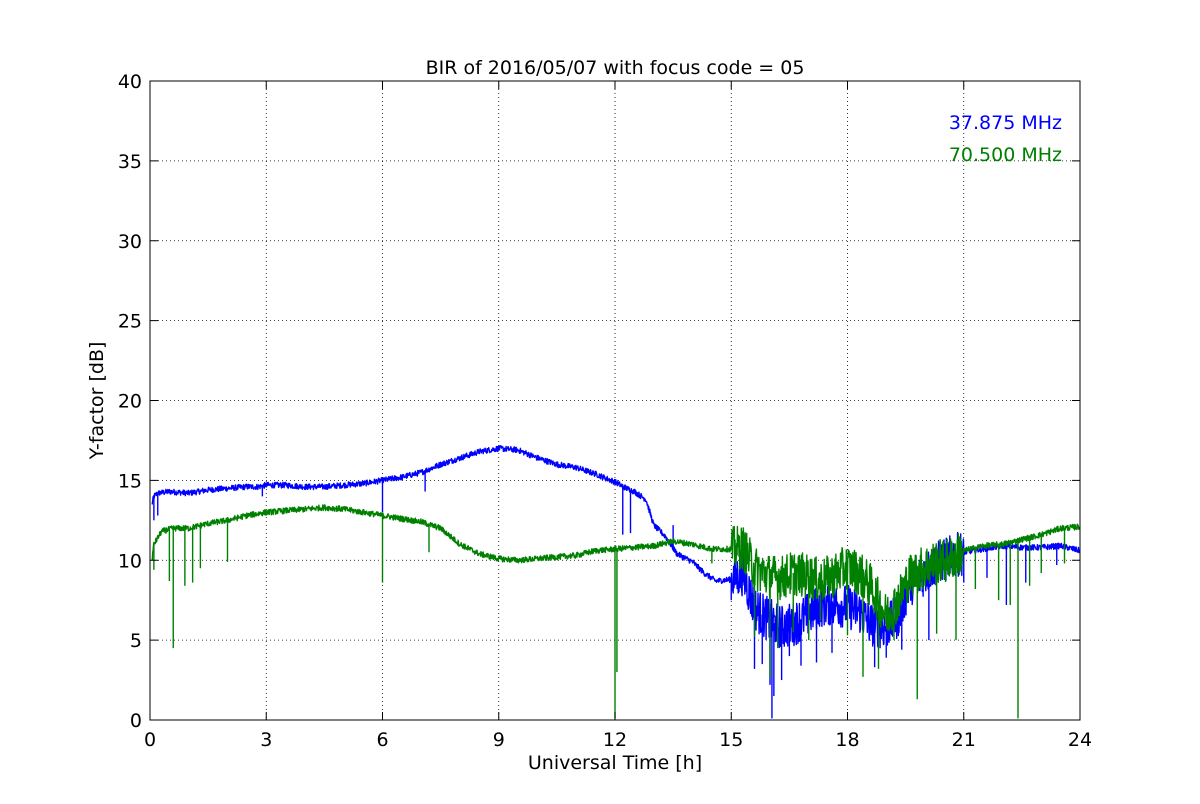  What do you see at coordinates (136, 641) in the screenshot?
I see `y-tick-label: 5` at bounding box center [136, 641].